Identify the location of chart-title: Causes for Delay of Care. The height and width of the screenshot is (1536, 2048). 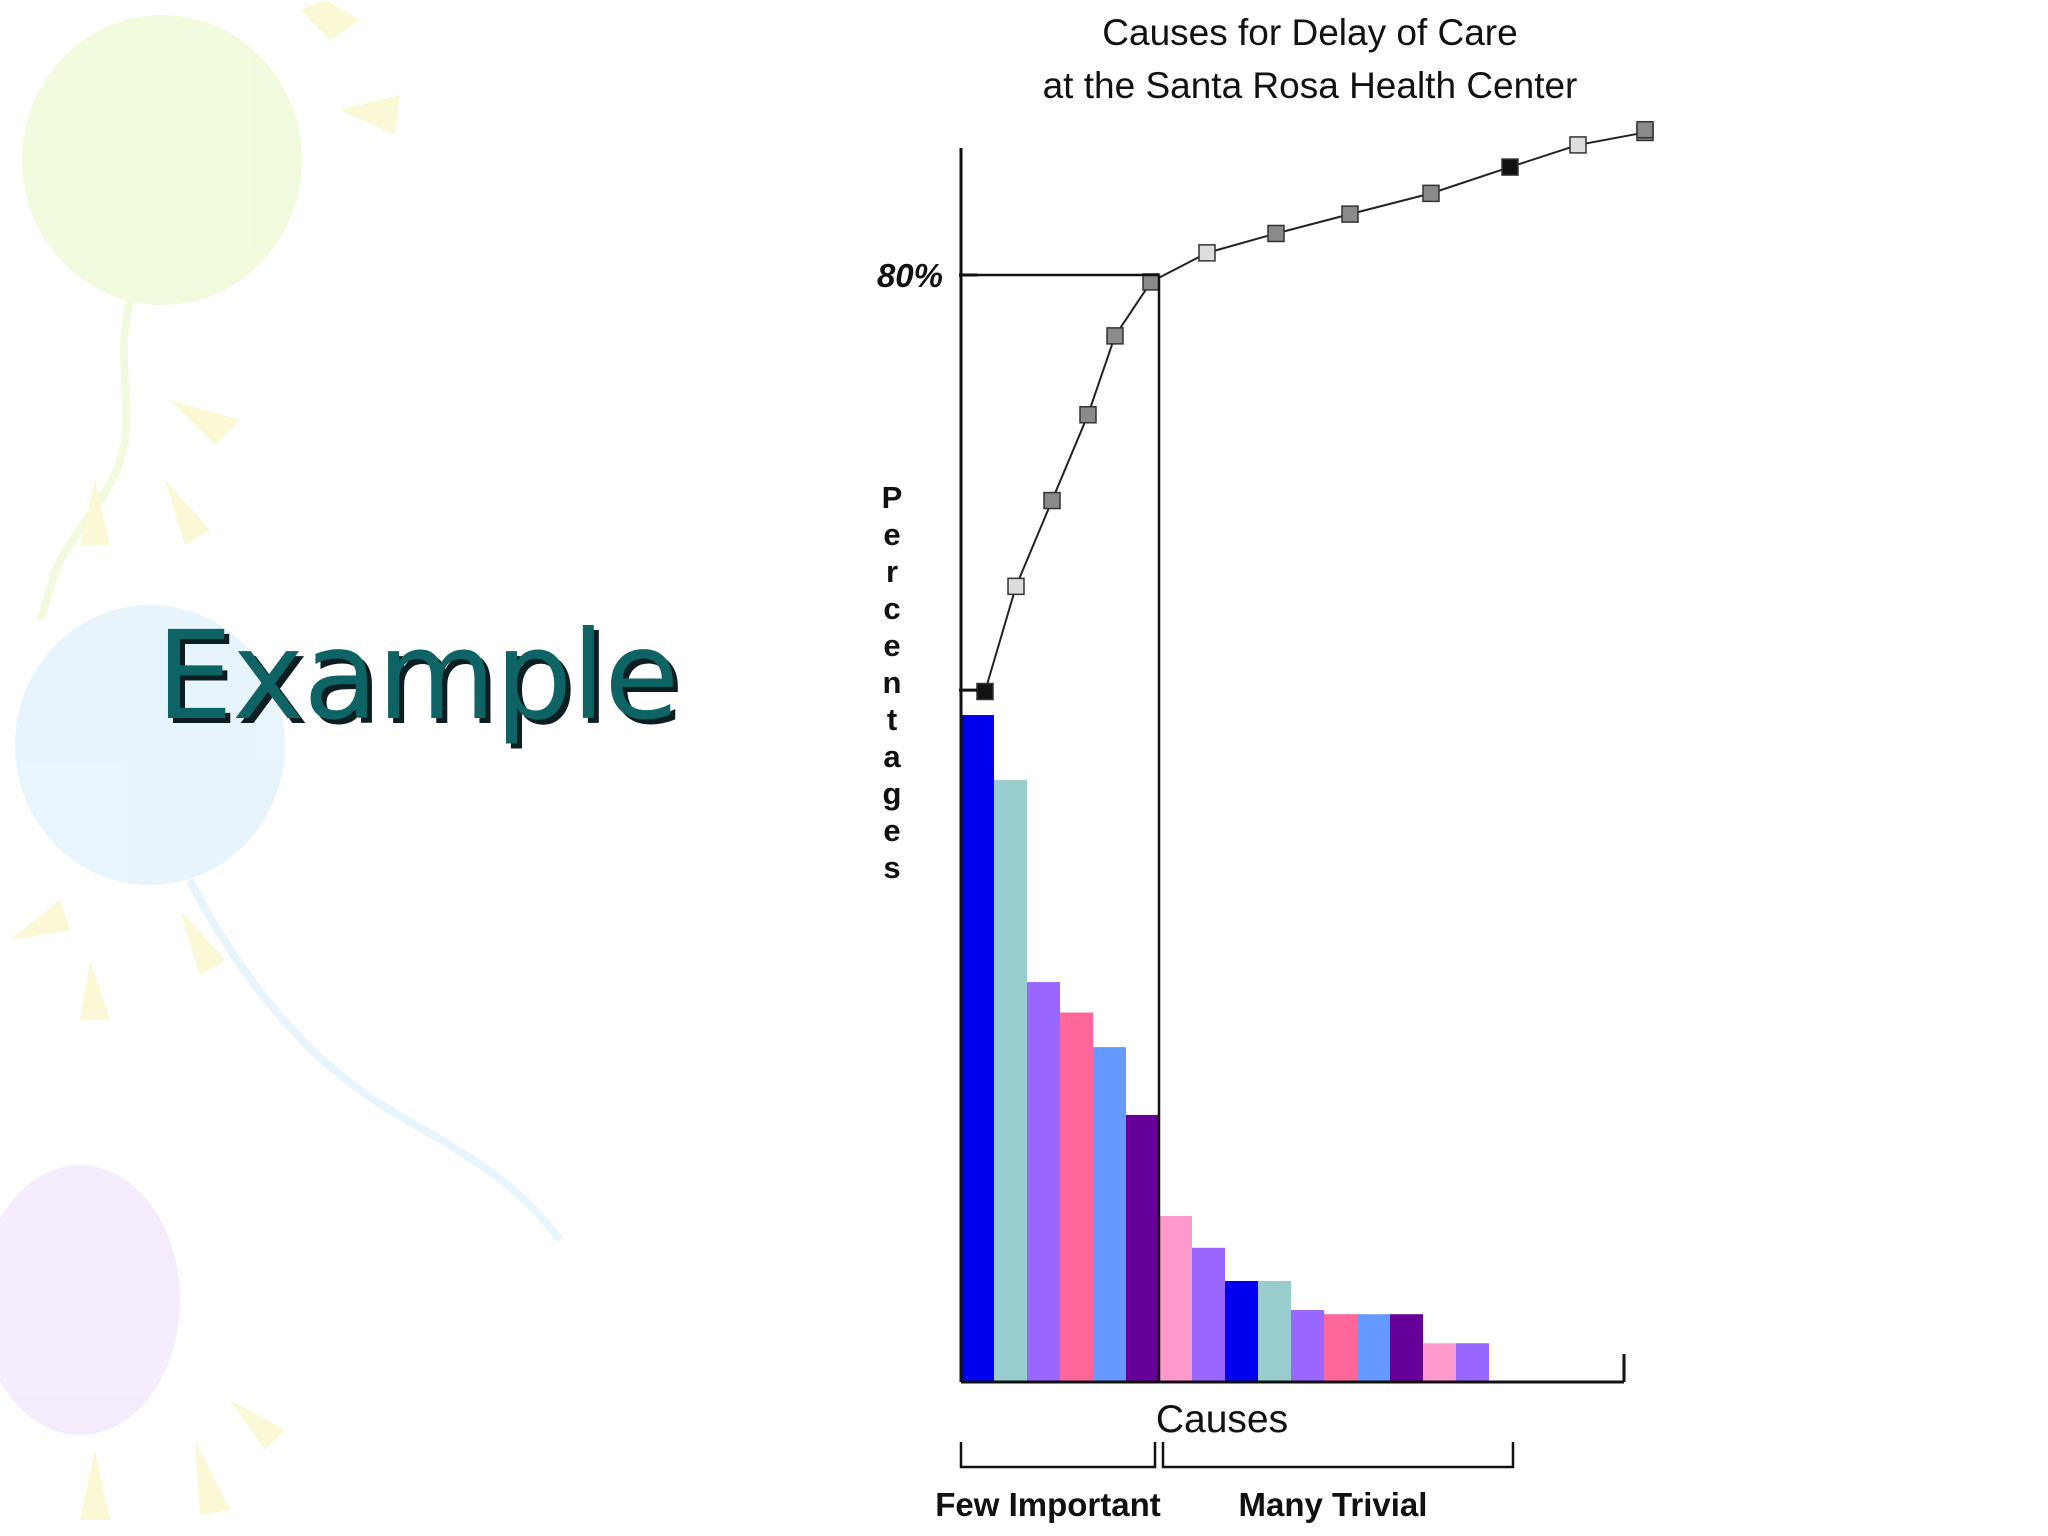
(1309, 32).